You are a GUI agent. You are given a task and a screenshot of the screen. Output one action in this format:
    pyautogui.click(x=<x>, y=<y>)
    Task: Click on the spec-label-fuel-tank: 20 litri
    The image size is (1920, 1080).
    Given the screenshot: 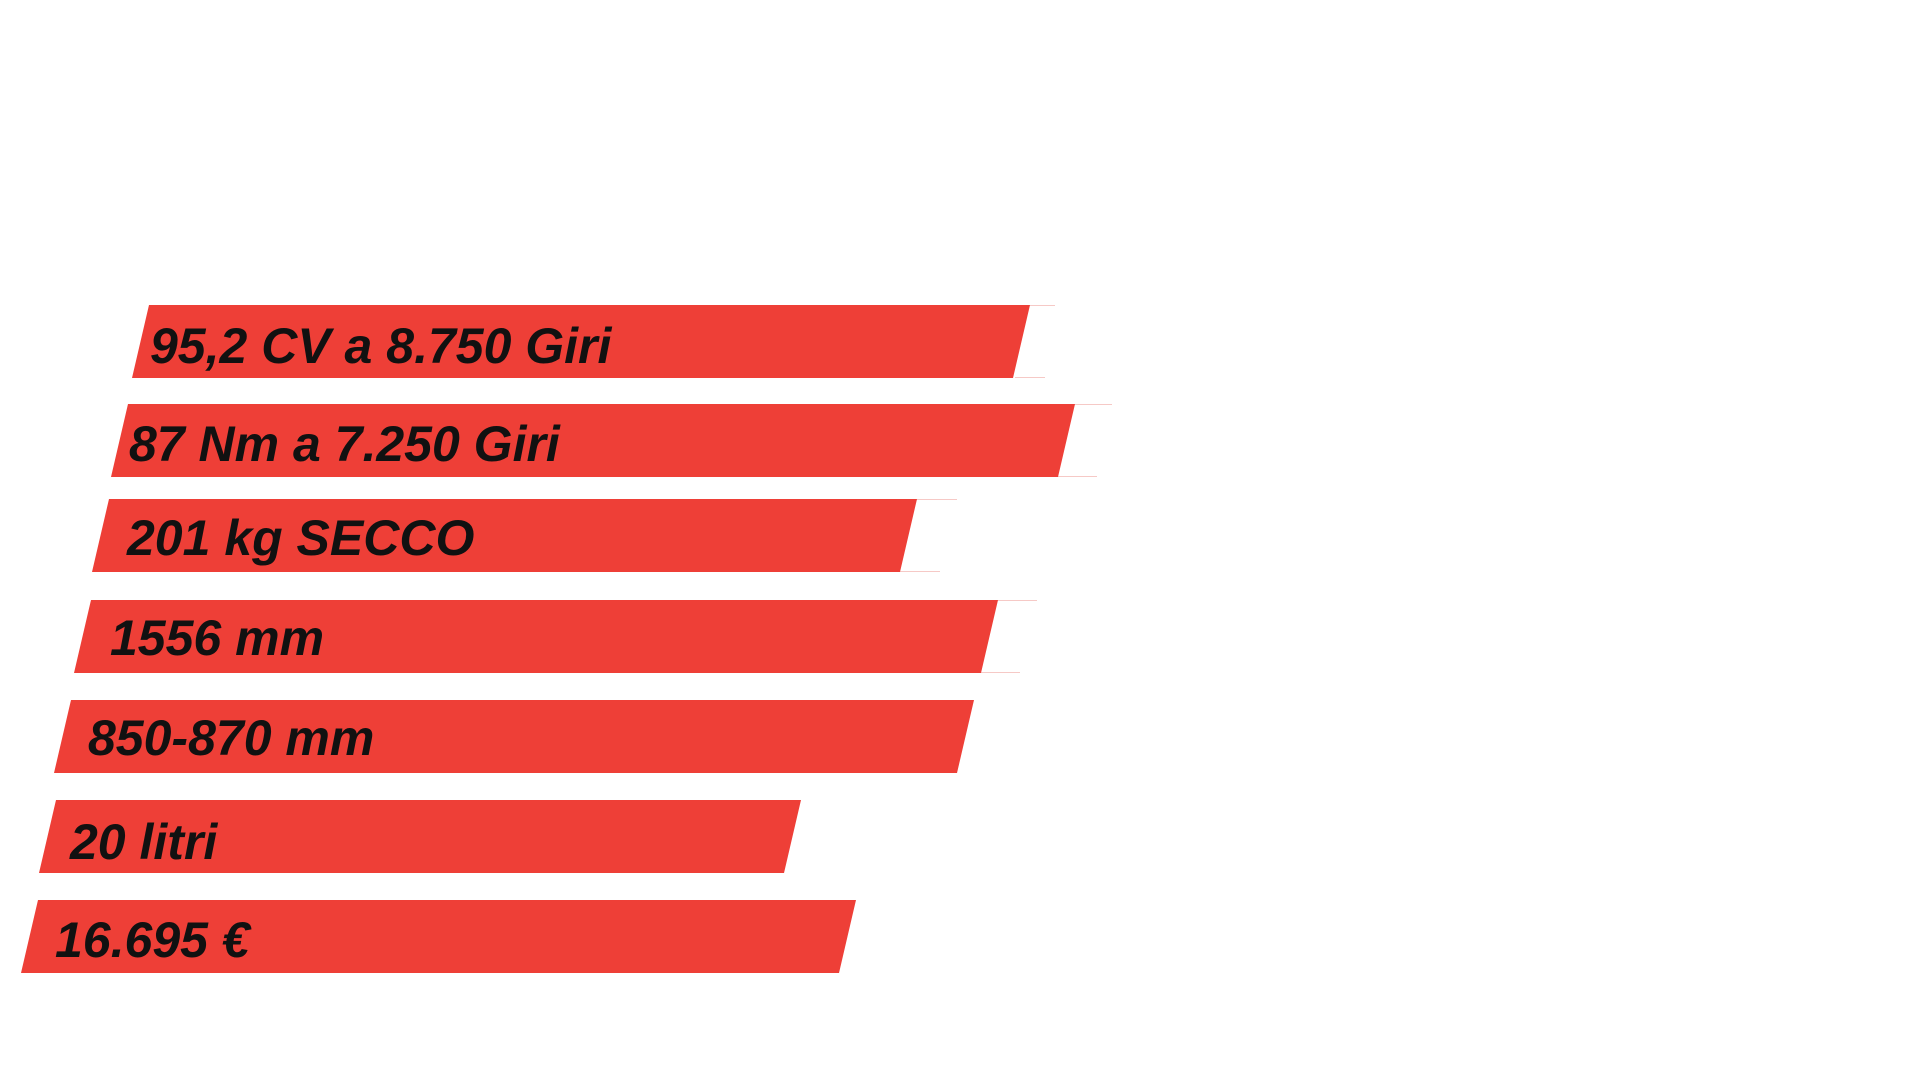 What is the action you would take?
    pyautogui.click(x=144, y=842)
    